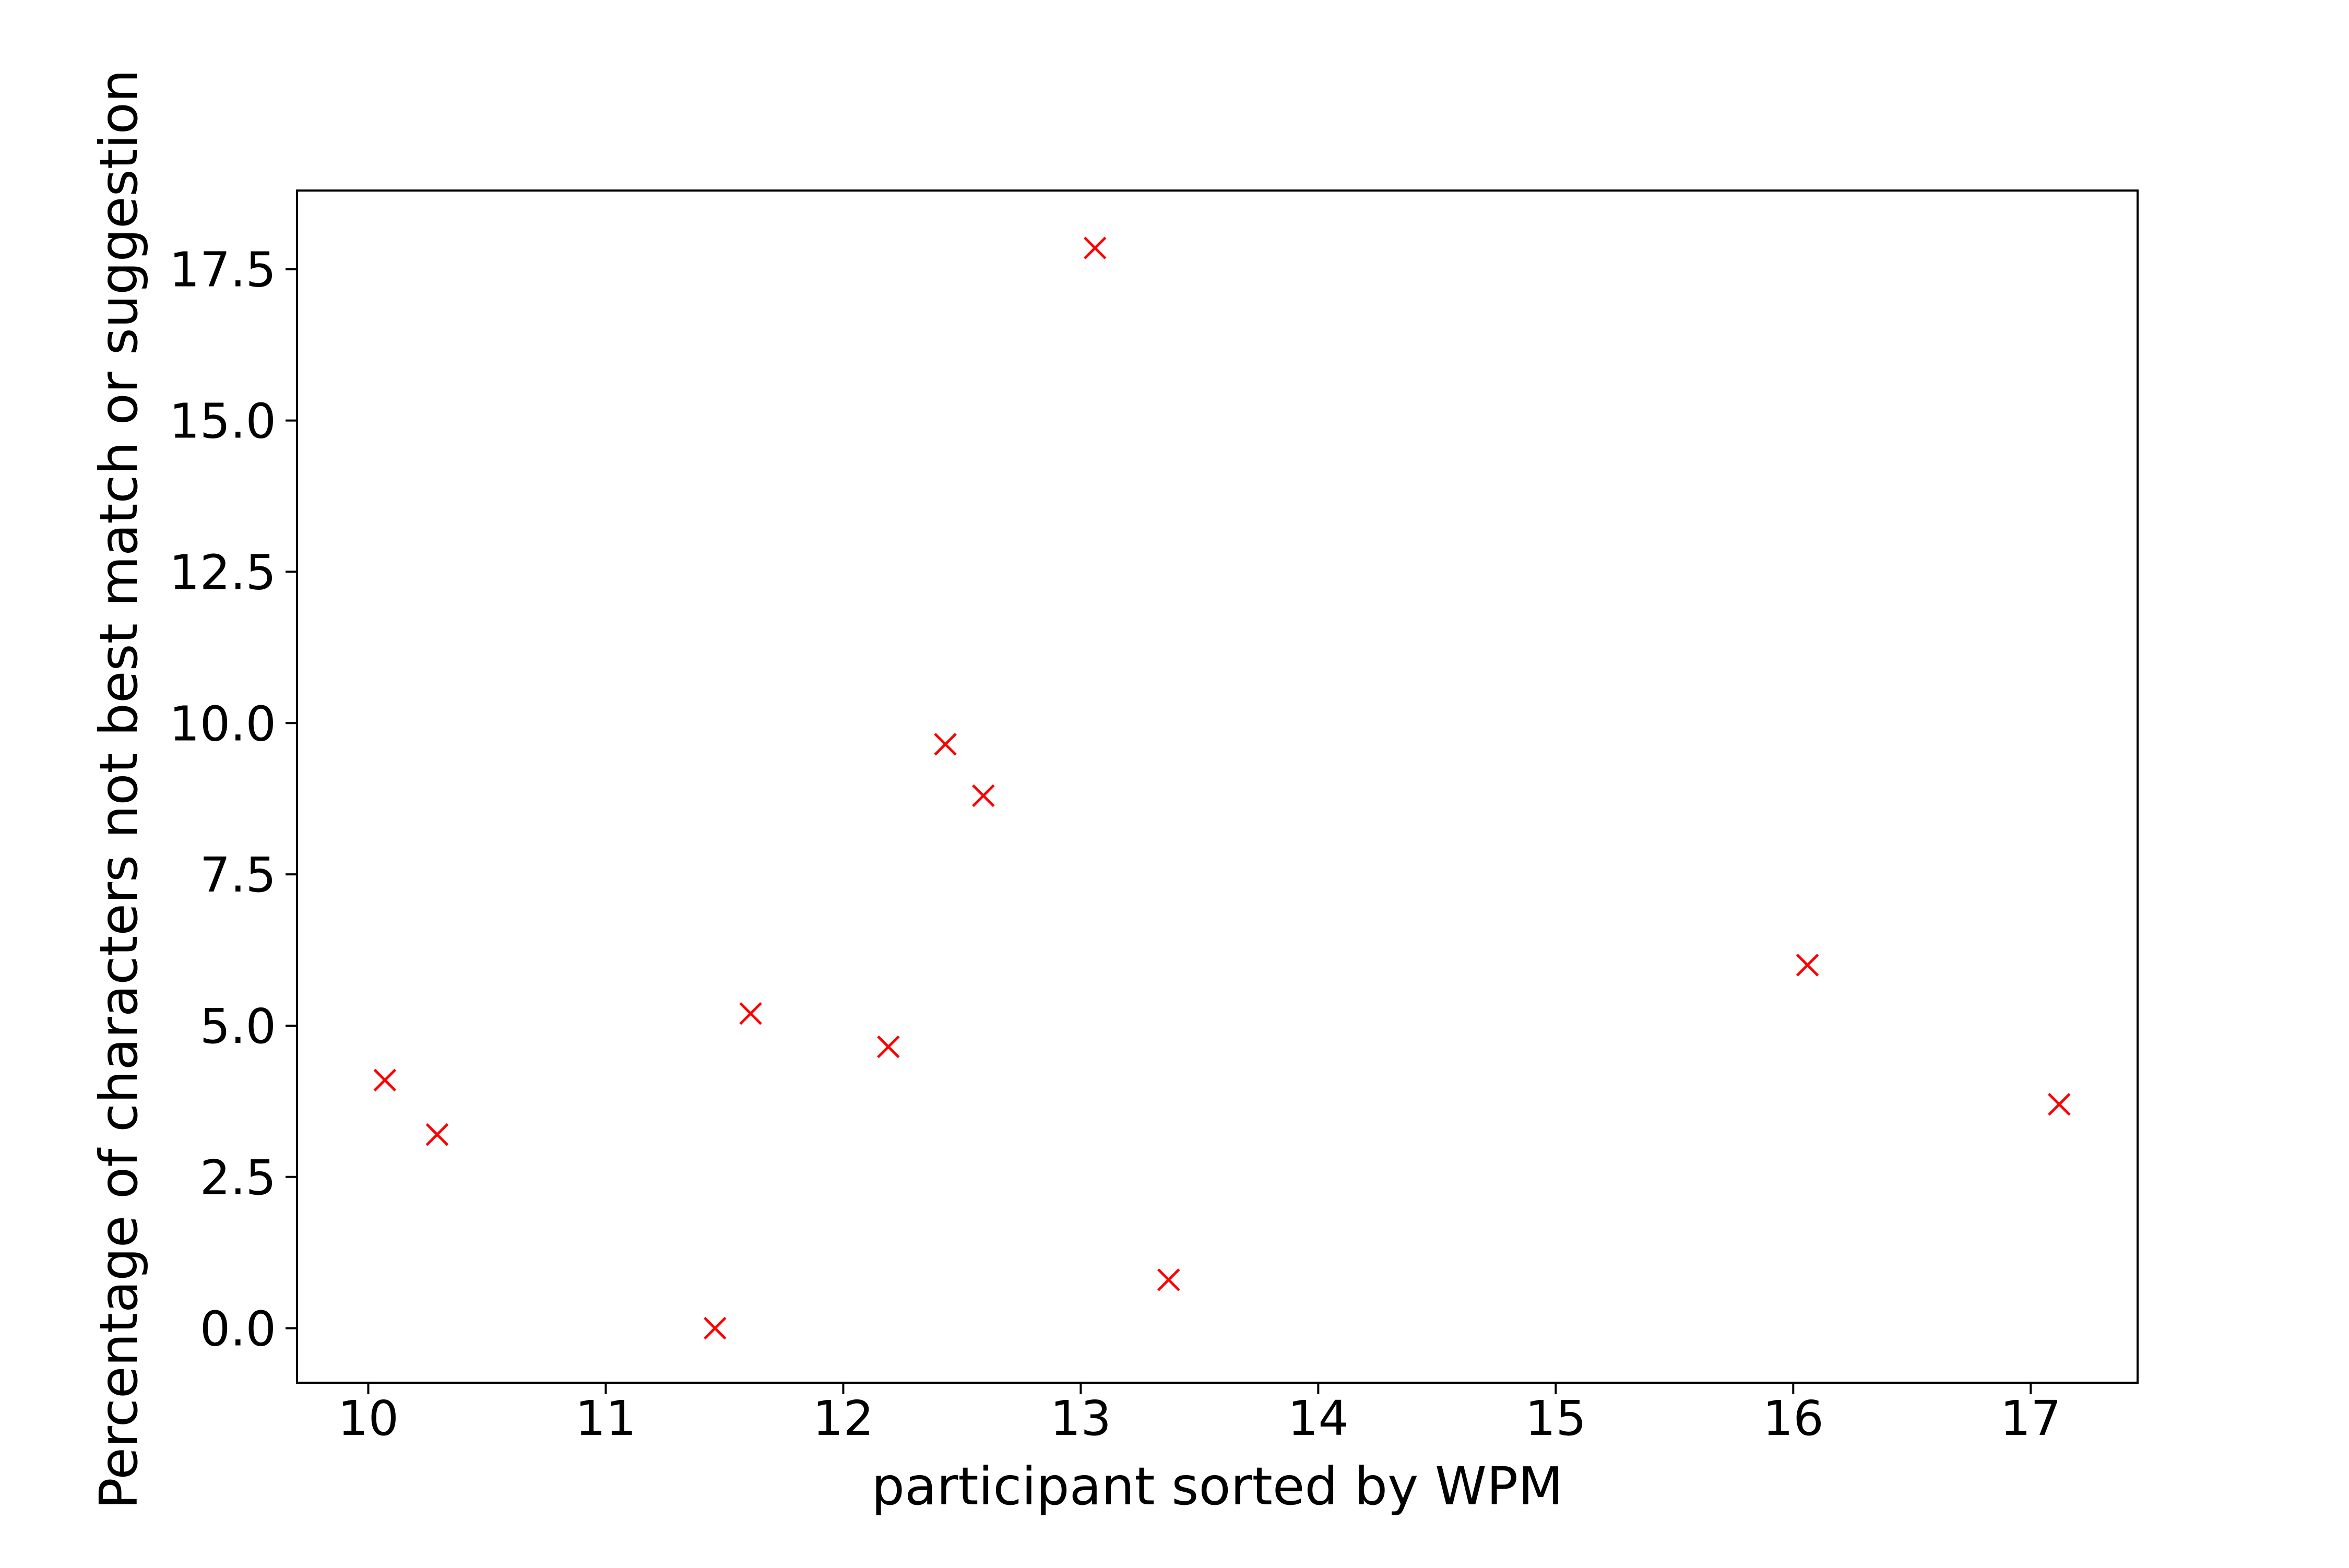 Image resolution: width=2349 pixels, height=1568 pixels. What do you see at coordinates (1793, 1418) in the screenshot?
I see `x-tick-label: 16` at bounding box center [1793, 1418].